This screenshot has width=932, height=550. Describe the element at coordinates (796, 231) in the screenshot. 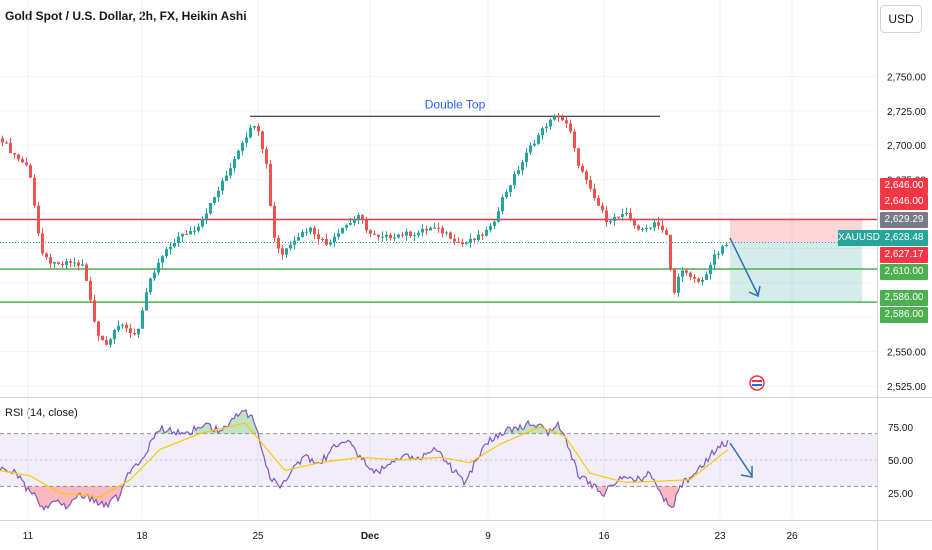

I see `position-stop-zone` at that location.